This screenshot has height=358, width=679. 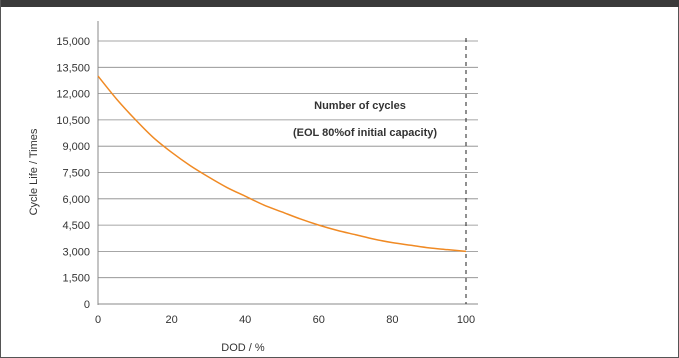 What do you see at coordinates (87, 305) in the screenshot?
I see `y-tick-label: 0` at bounding box center [87, 305].